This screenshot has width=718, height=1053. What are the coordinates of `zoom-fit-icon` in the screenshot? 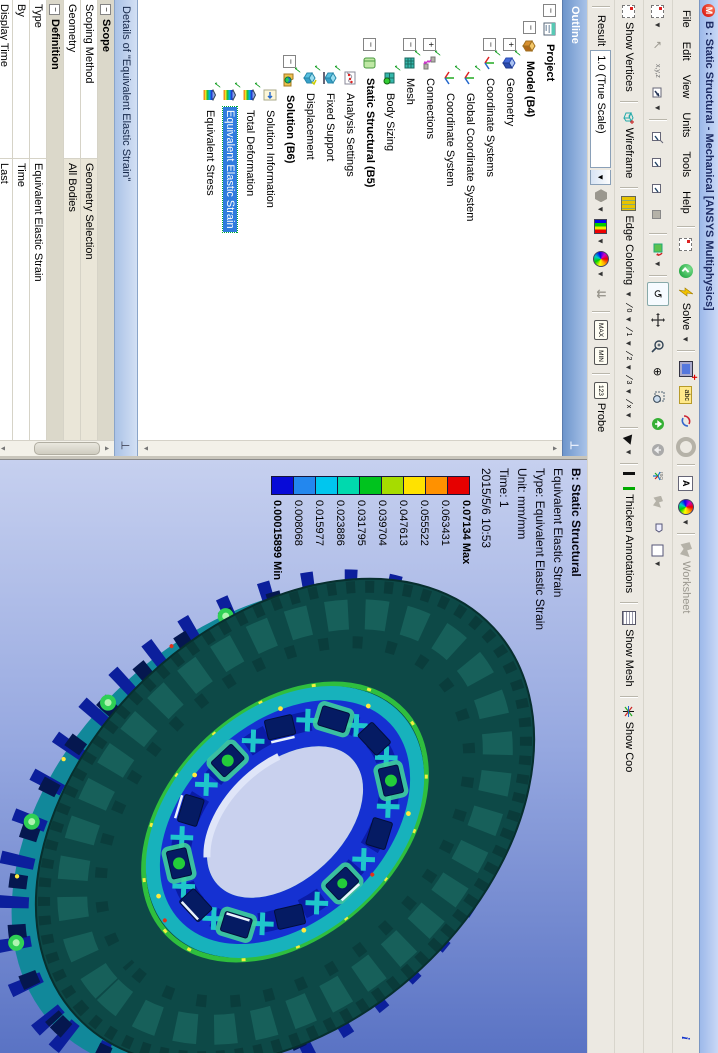 It's located at (658, 424).